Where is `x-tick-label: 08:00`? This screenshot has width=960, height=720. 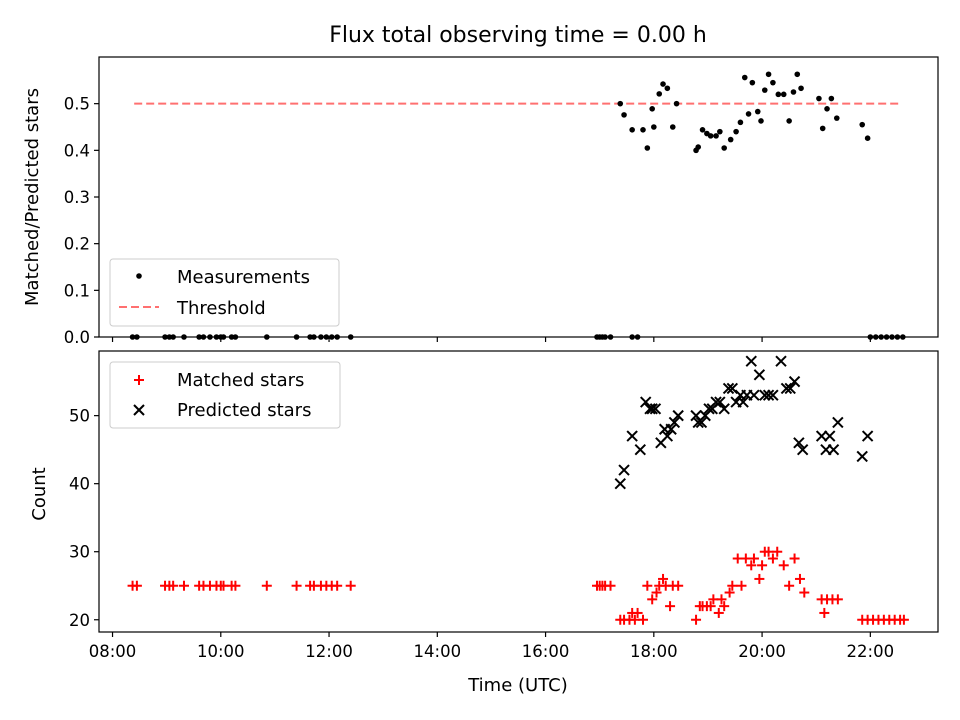 x-tick-label: 08:00 is located at coordinates (113, 651).